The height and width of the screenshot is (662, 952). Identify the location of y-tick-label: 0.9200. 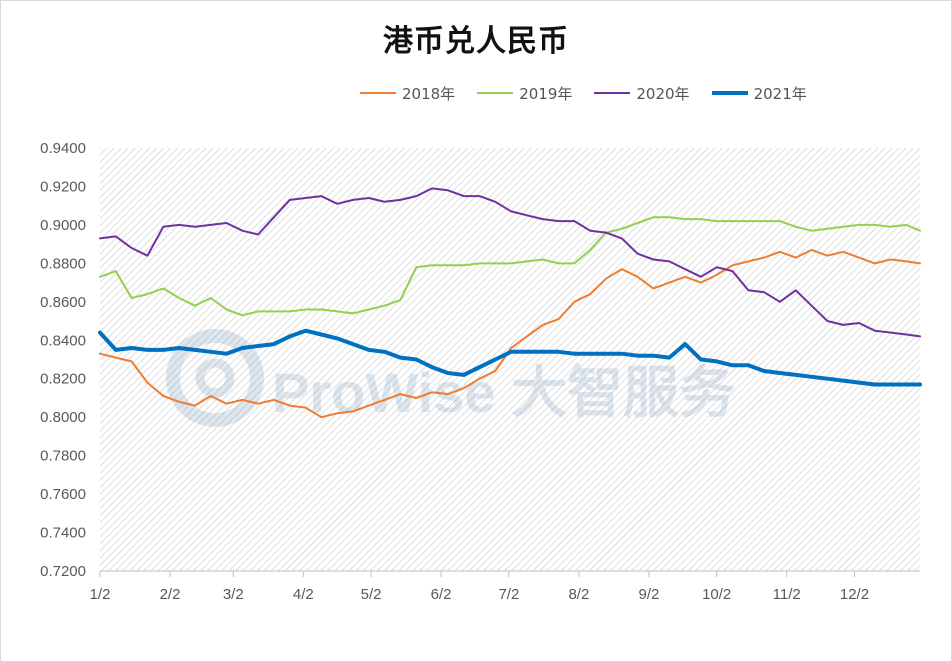
(63, 186).